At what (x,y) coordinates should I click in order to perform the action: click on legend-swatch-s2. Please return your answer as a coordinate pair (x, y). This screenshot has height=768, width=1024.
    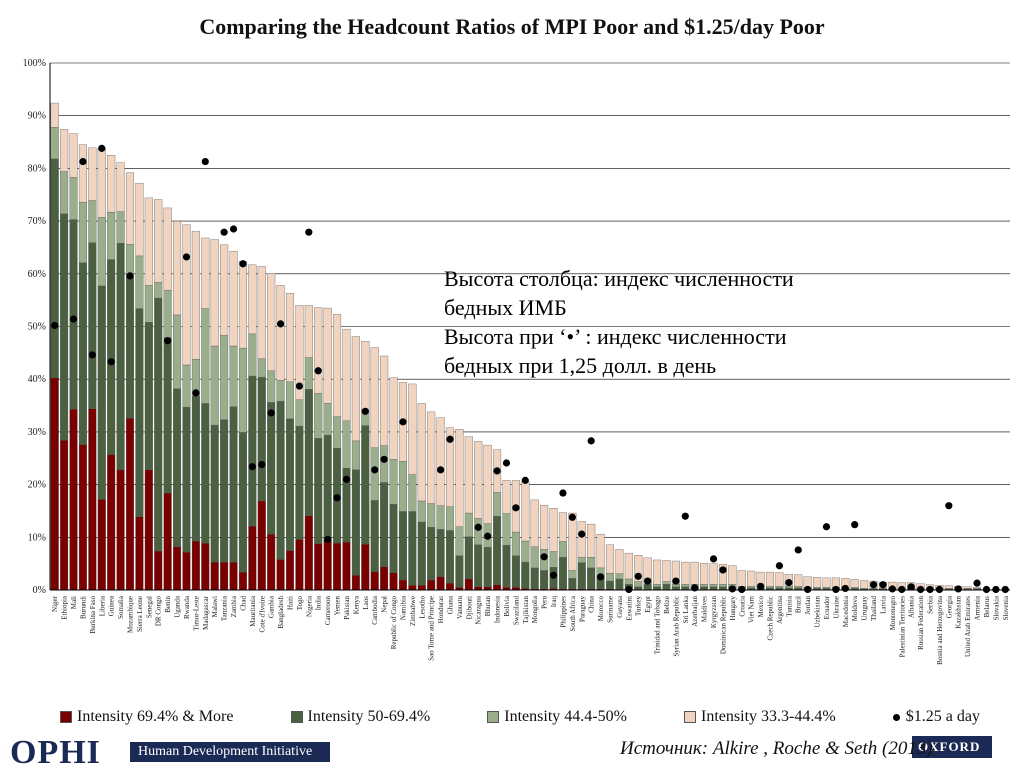
    Looking at the image, I should click on (296, 717).